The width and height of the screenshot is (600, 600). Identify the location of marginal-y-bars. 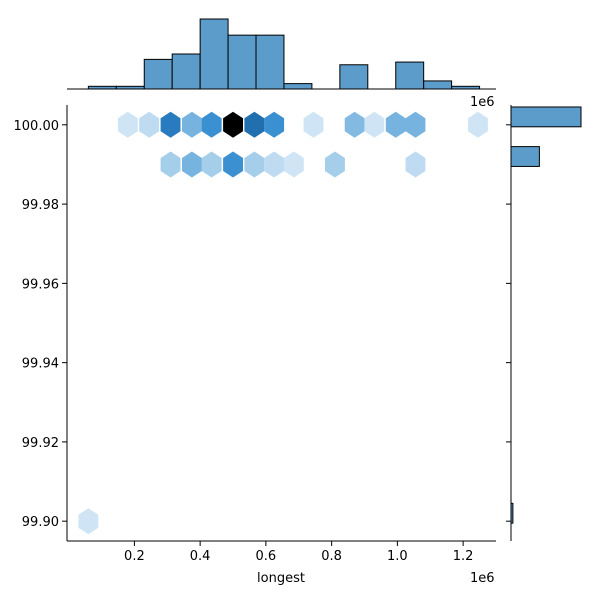
(546, 315).